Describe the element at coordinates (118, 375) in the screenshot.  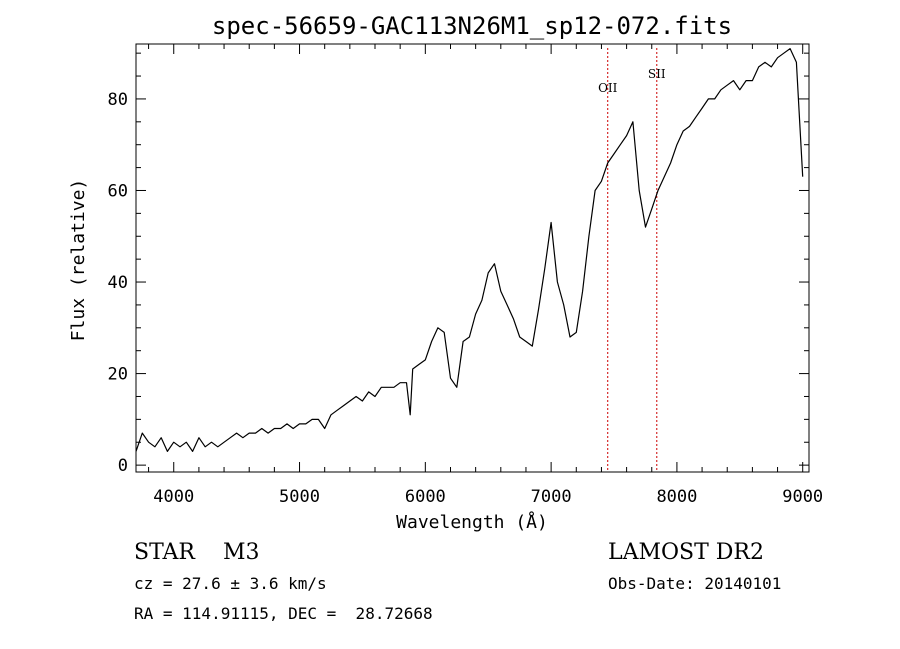
I see `y-tick-label: 20` at that location.